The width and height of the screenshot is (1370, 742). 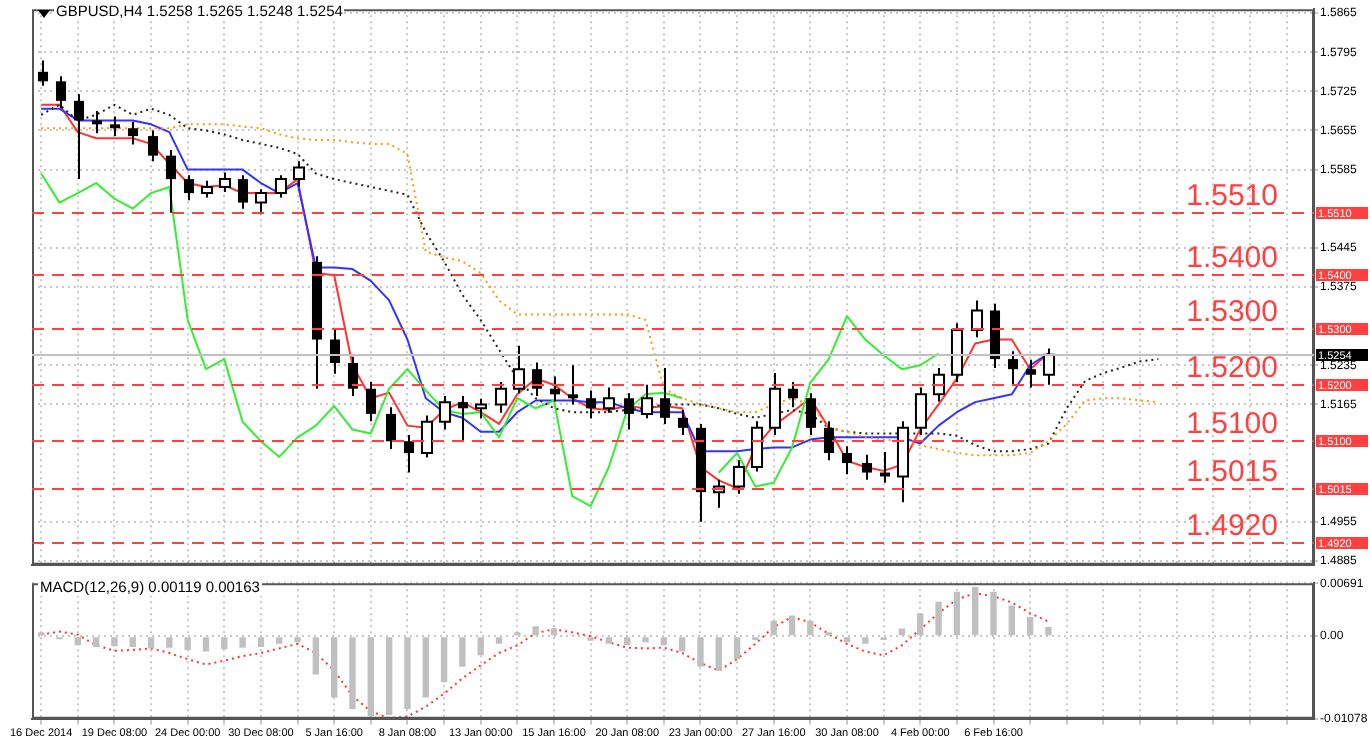 I want to click on ref-line-label: 1.4920, so click(x=1232, y=526).